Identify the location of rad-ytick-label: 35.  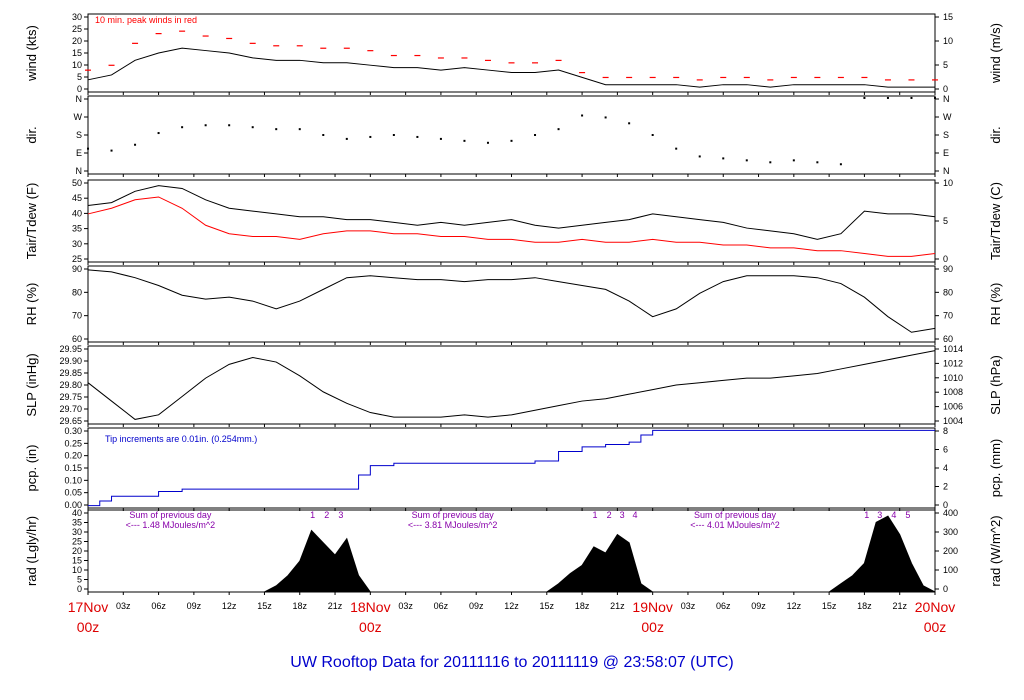
(77, 523).